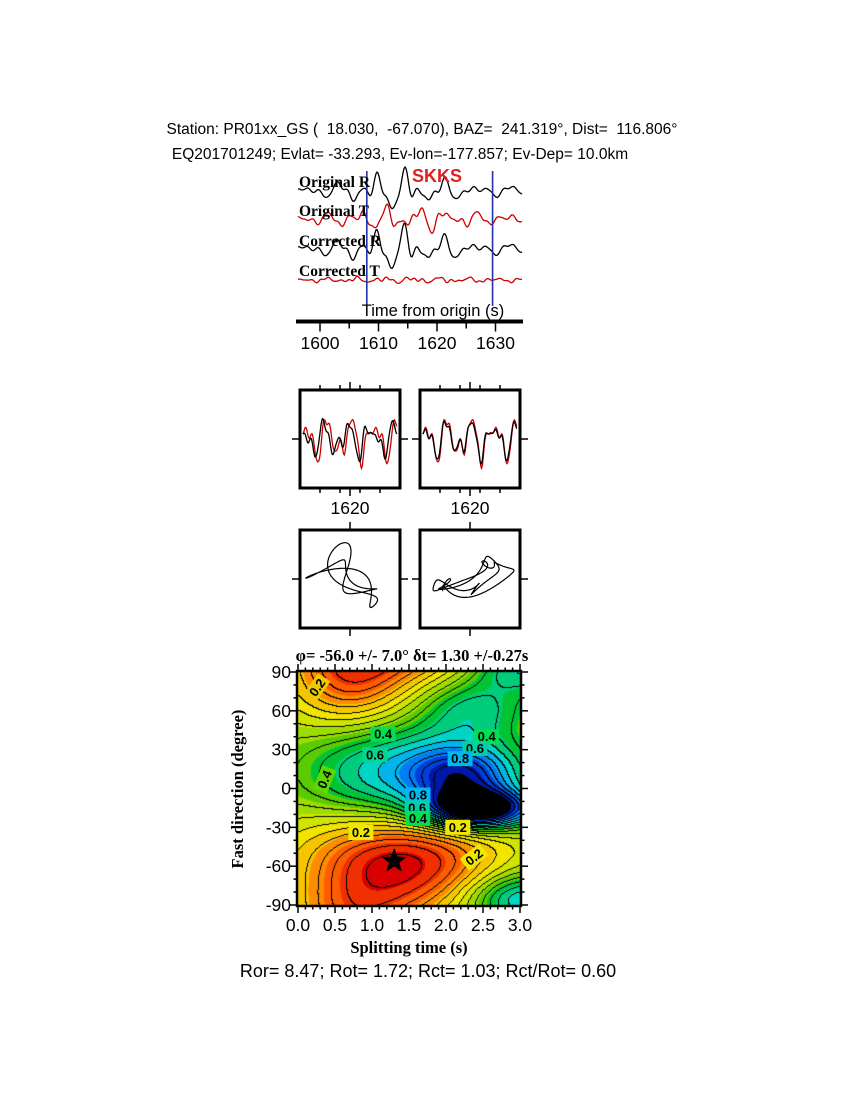 The width and height of the screenshot is (850, 1100). What do you see at coordinates (470, 508) in the screenshot?
I see `pair-right-ticklabel: 1620` at bounding box center [470, 508].